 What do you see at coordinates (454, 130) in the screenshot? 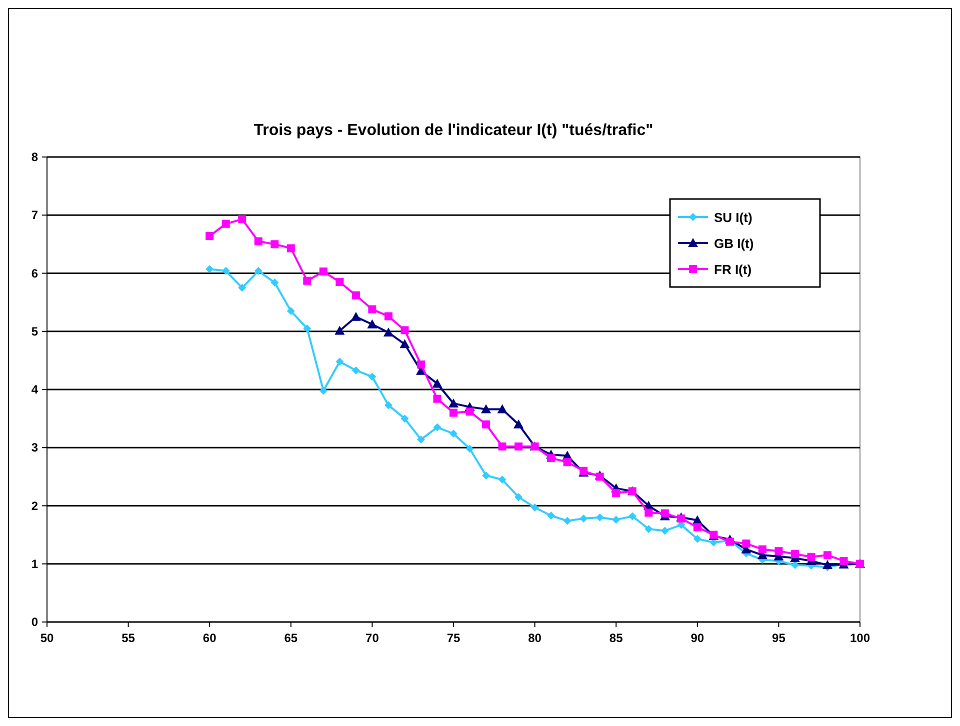
I see `chart-title: Trois pays - Evolution de l'indicateur I(t) "tués/trafic"` at bounding box center [454, 130].